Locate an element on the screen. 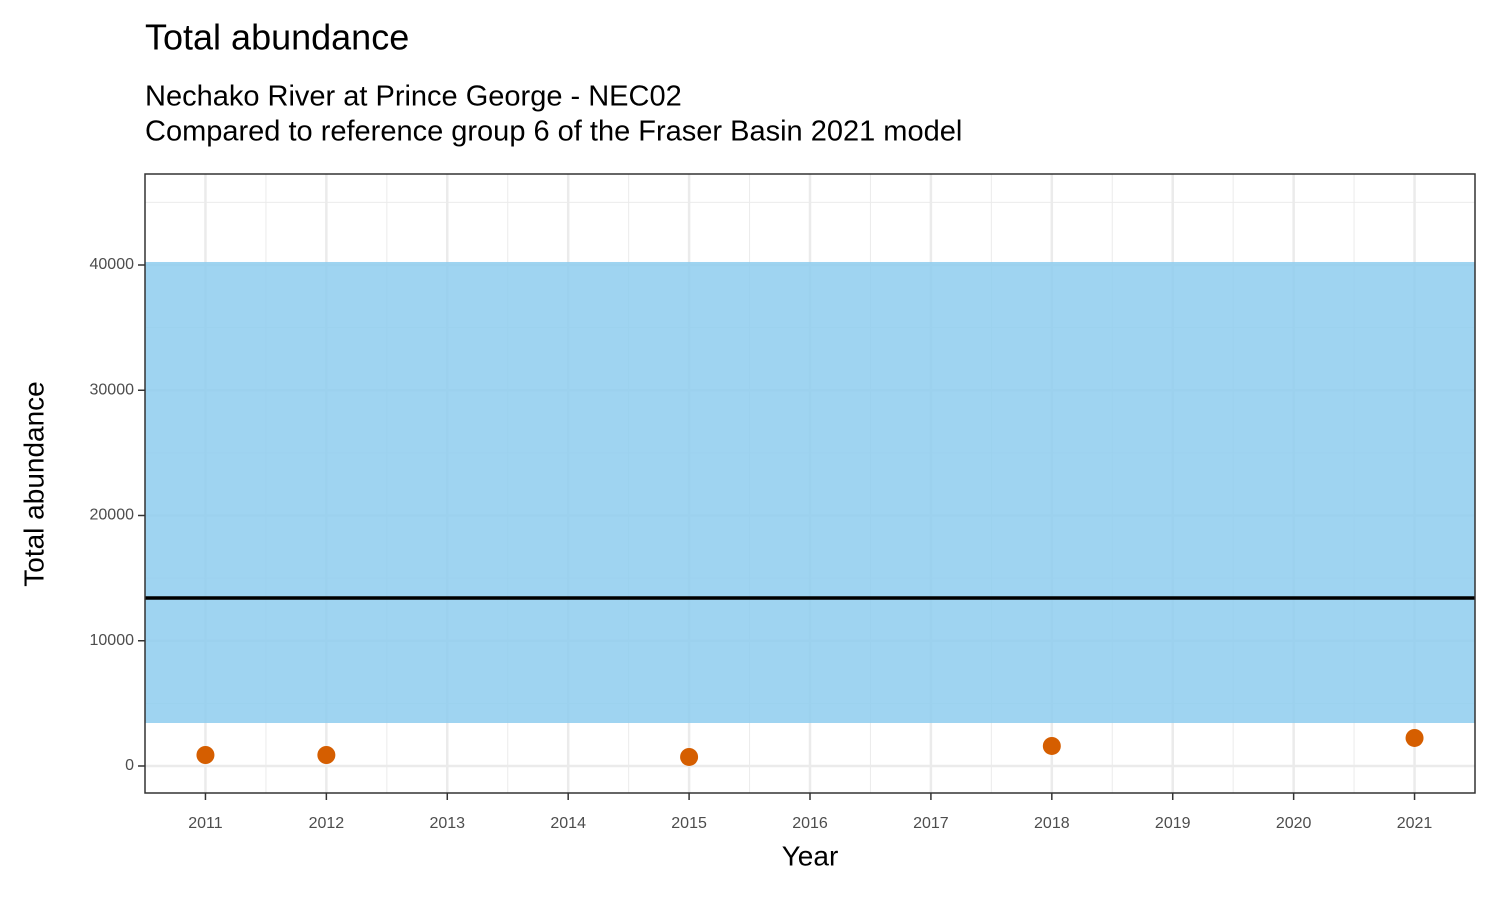 The height and width of the screenshot is (900, 1500). x-axis-label: Year is located at coordinates (810, 855).